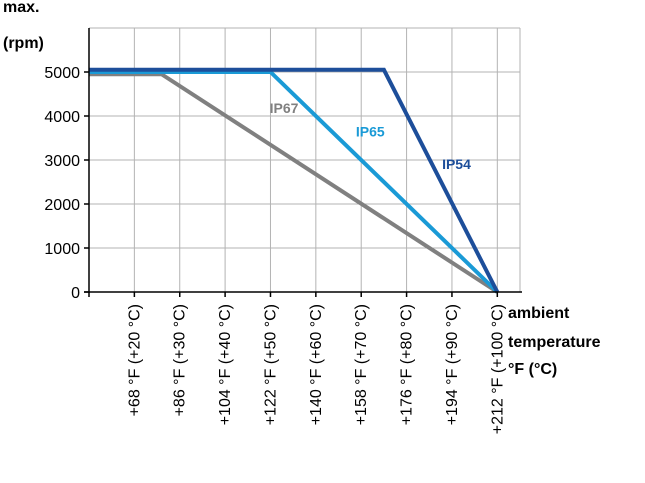  Describe the element at coordinates (370, 132) in the screenshot. I see `series-label-ip65: IP65` at that location.